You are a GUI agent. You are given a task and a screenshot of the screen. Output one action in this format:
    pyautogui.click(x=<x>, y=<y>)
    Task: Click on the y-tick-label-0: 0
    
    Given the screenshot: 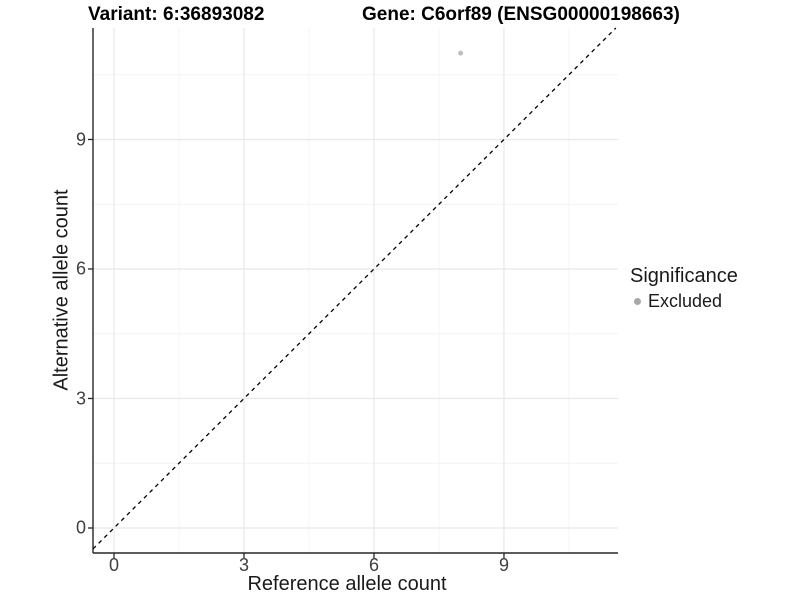 What is the action you would take?
    pyautogui.click(x=80, y=527)
    